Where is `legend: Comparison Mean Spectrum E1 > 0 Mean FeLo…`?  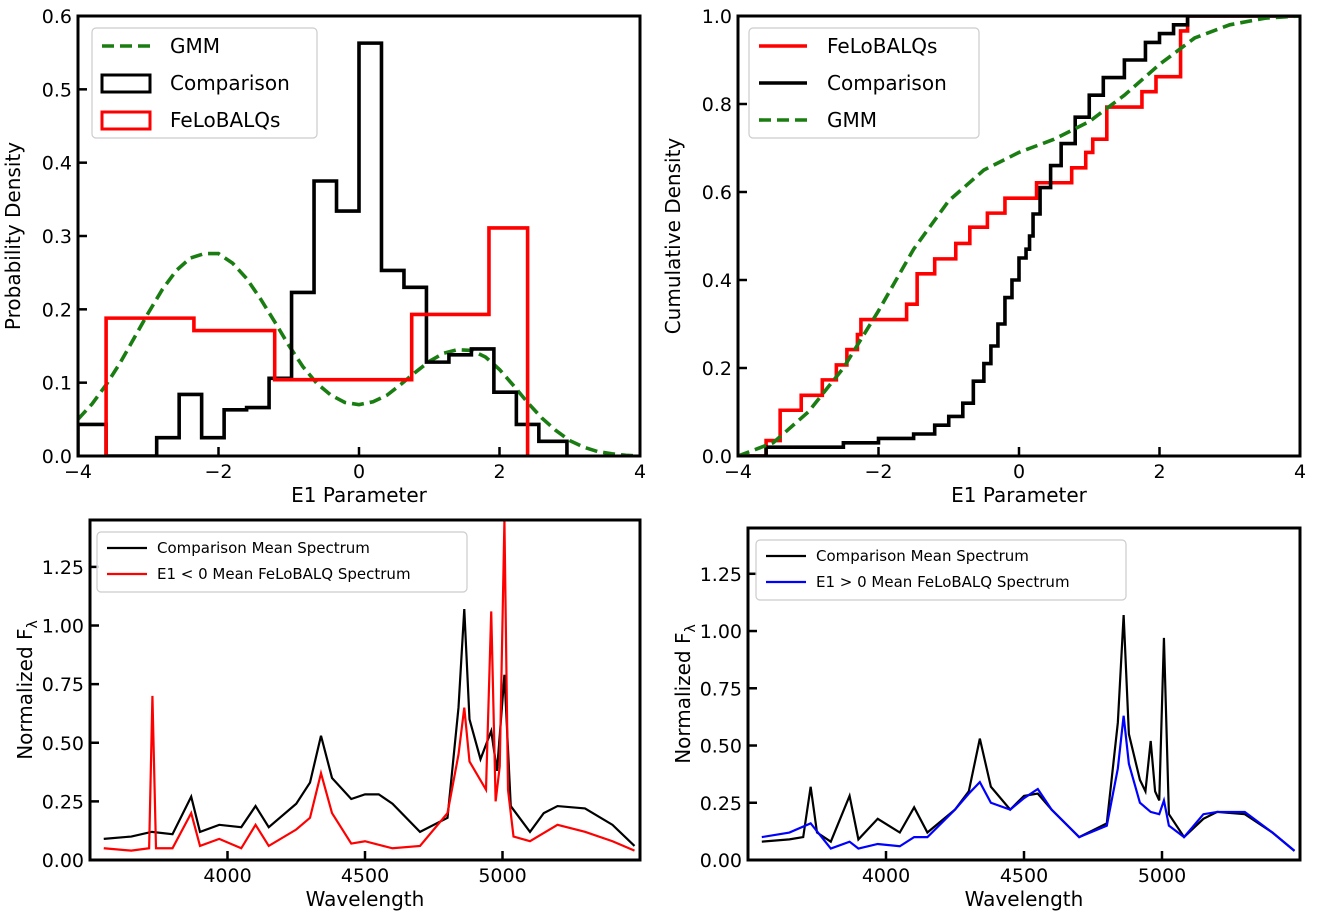
legend: Comparison Mean Spectrum E1 > 0 Mean FeLo… is located at coordinates (941, 570).